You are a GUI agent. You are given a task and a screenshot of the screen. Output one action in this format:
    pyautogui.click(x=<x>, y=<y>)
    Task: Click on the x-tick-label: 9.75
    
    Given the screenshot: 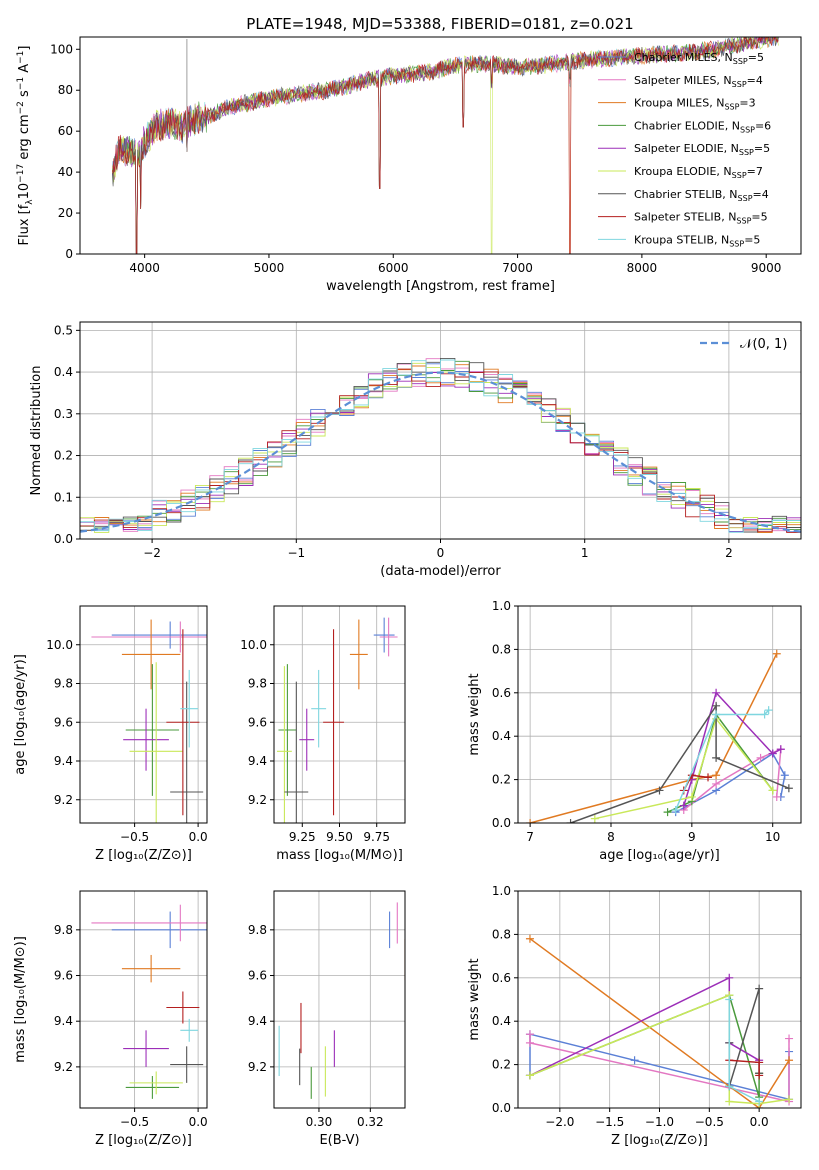 What is the action you would take?
    pyautogui.click(x=376, y=837)
    